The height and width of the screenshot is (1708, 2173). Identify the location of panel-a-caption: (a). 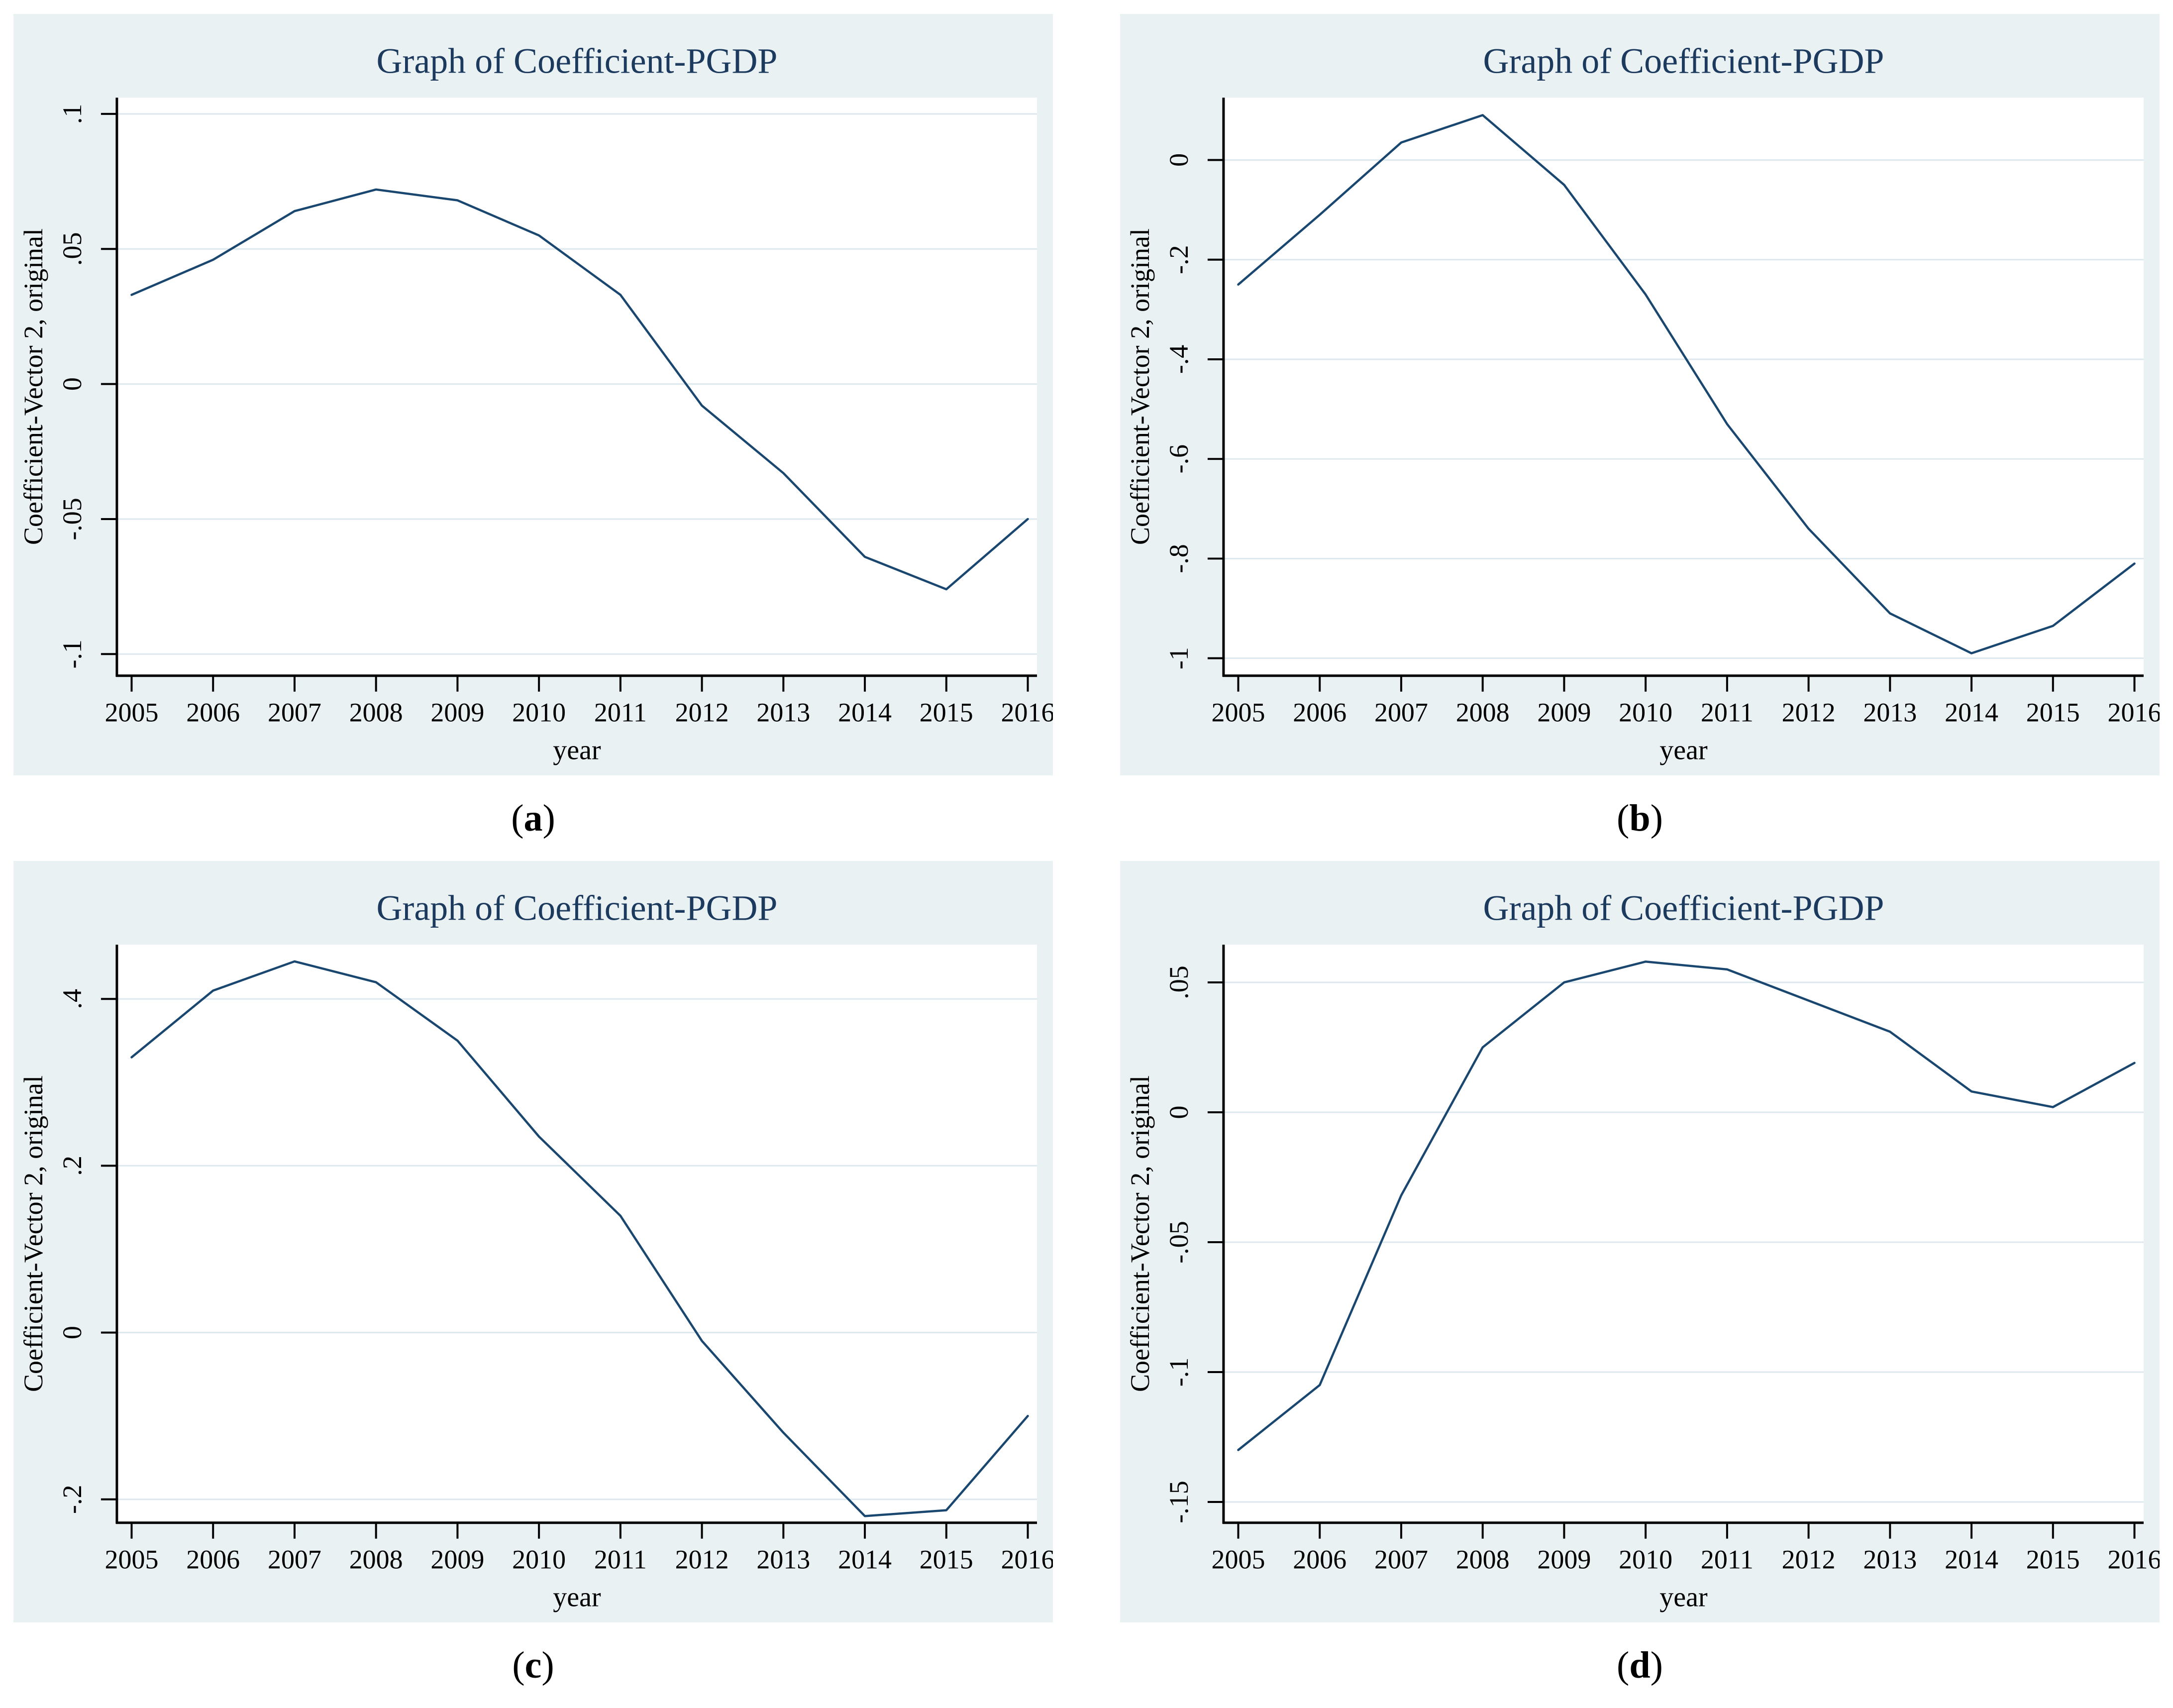
(533, 818).